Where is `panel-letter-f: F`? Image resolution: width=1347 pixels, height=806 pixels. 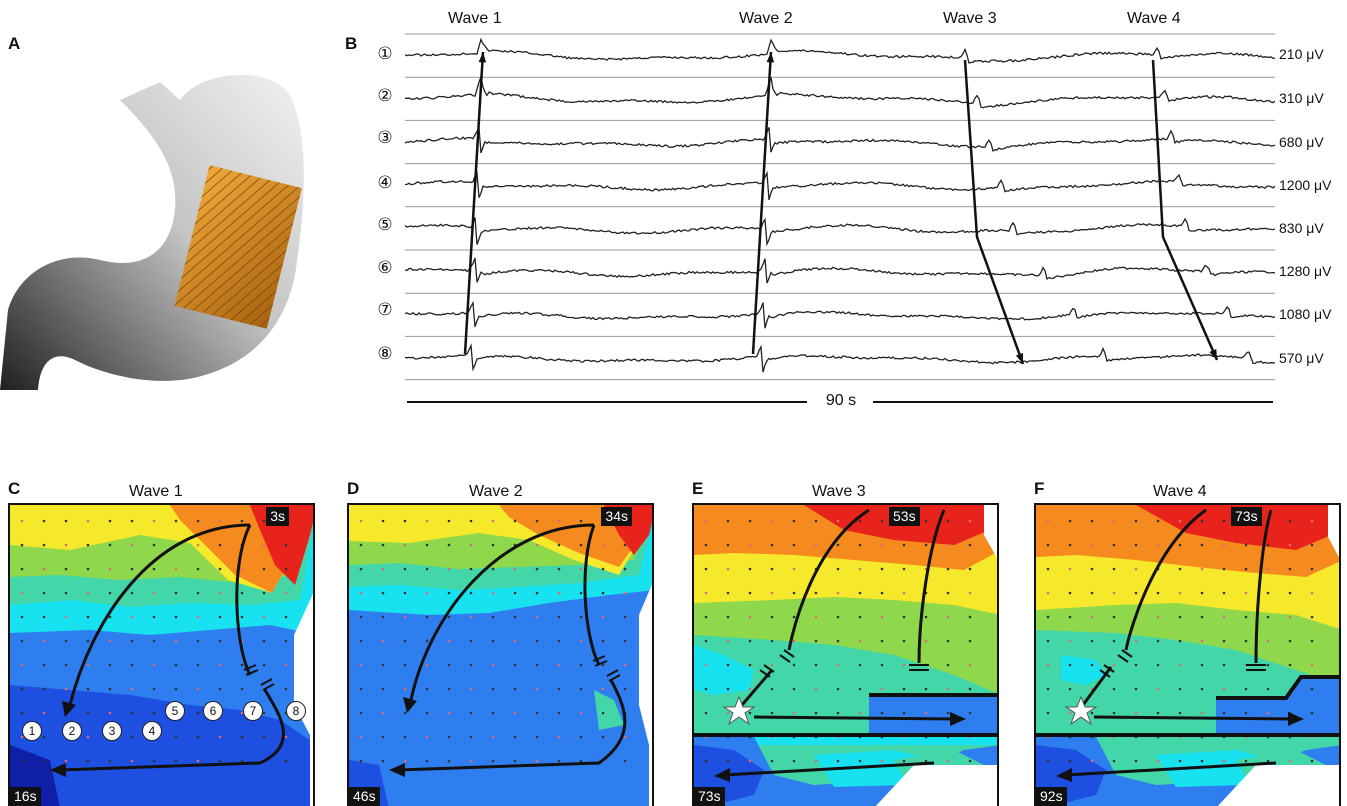
panel-letter-f: F is located at coordinates (1039, 488).